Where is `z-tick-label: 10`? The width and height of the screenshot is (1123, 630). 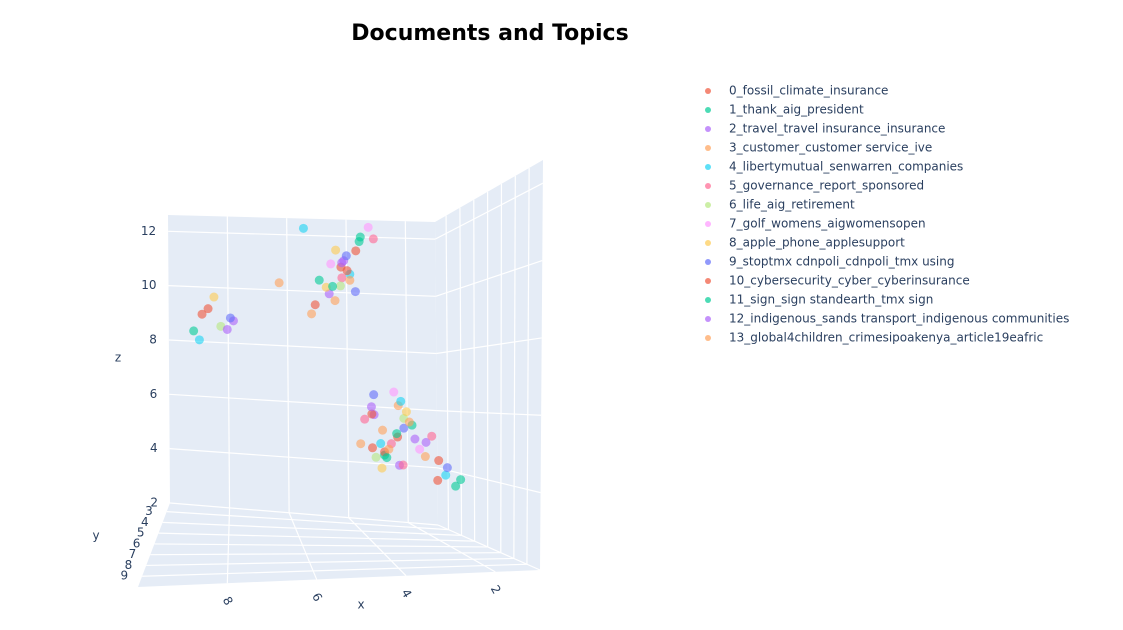 z-tick-label: 10 is located at coordinates (148, 285).